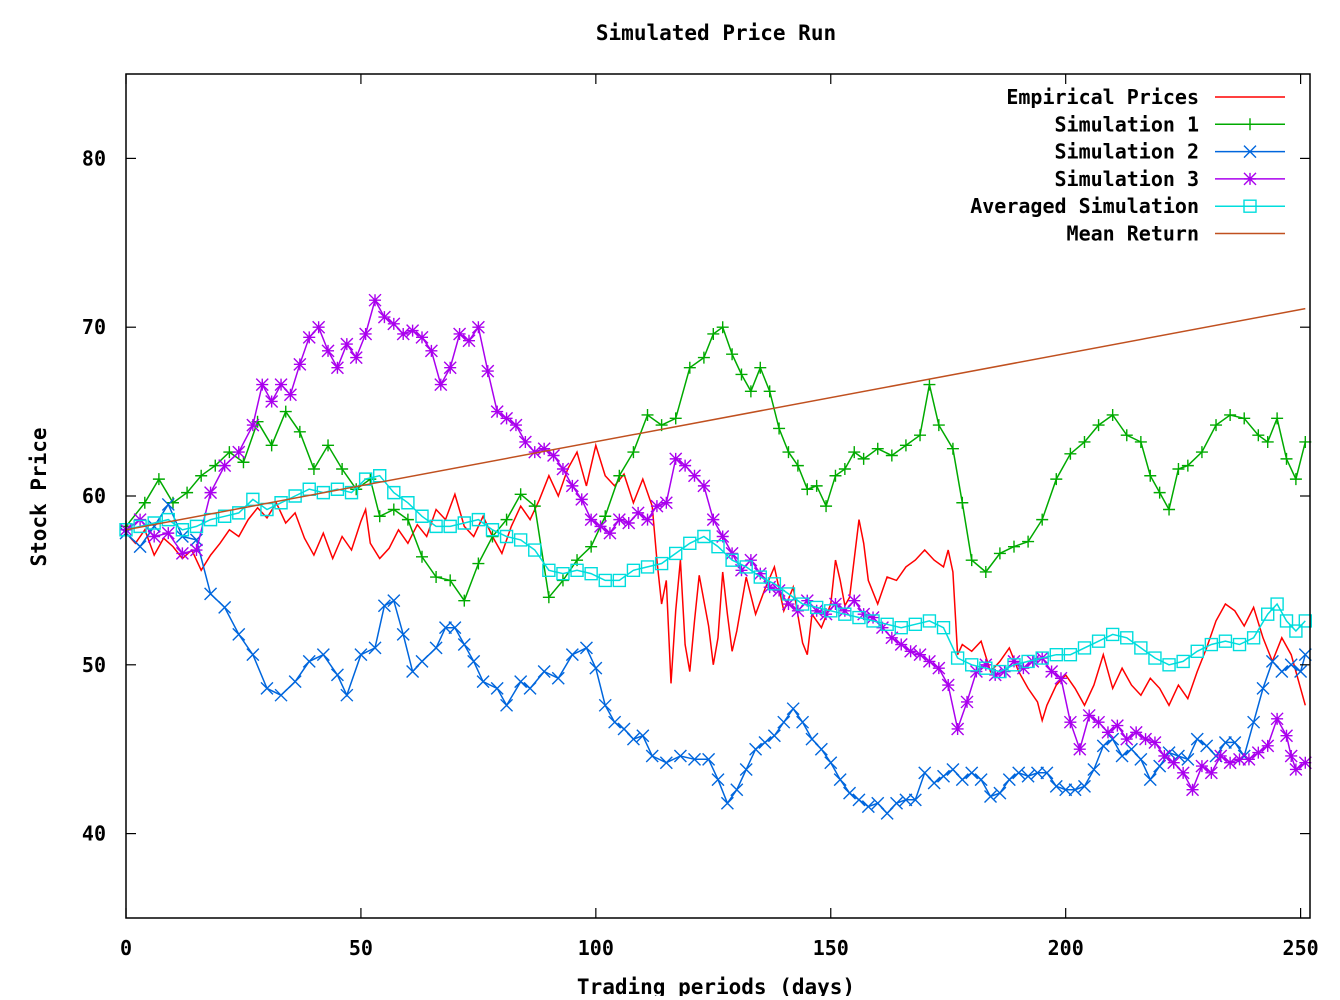 The width and height of the screenshot is (1340, 1000). I want to click on x-tick-label: 150, so click(831, 948).